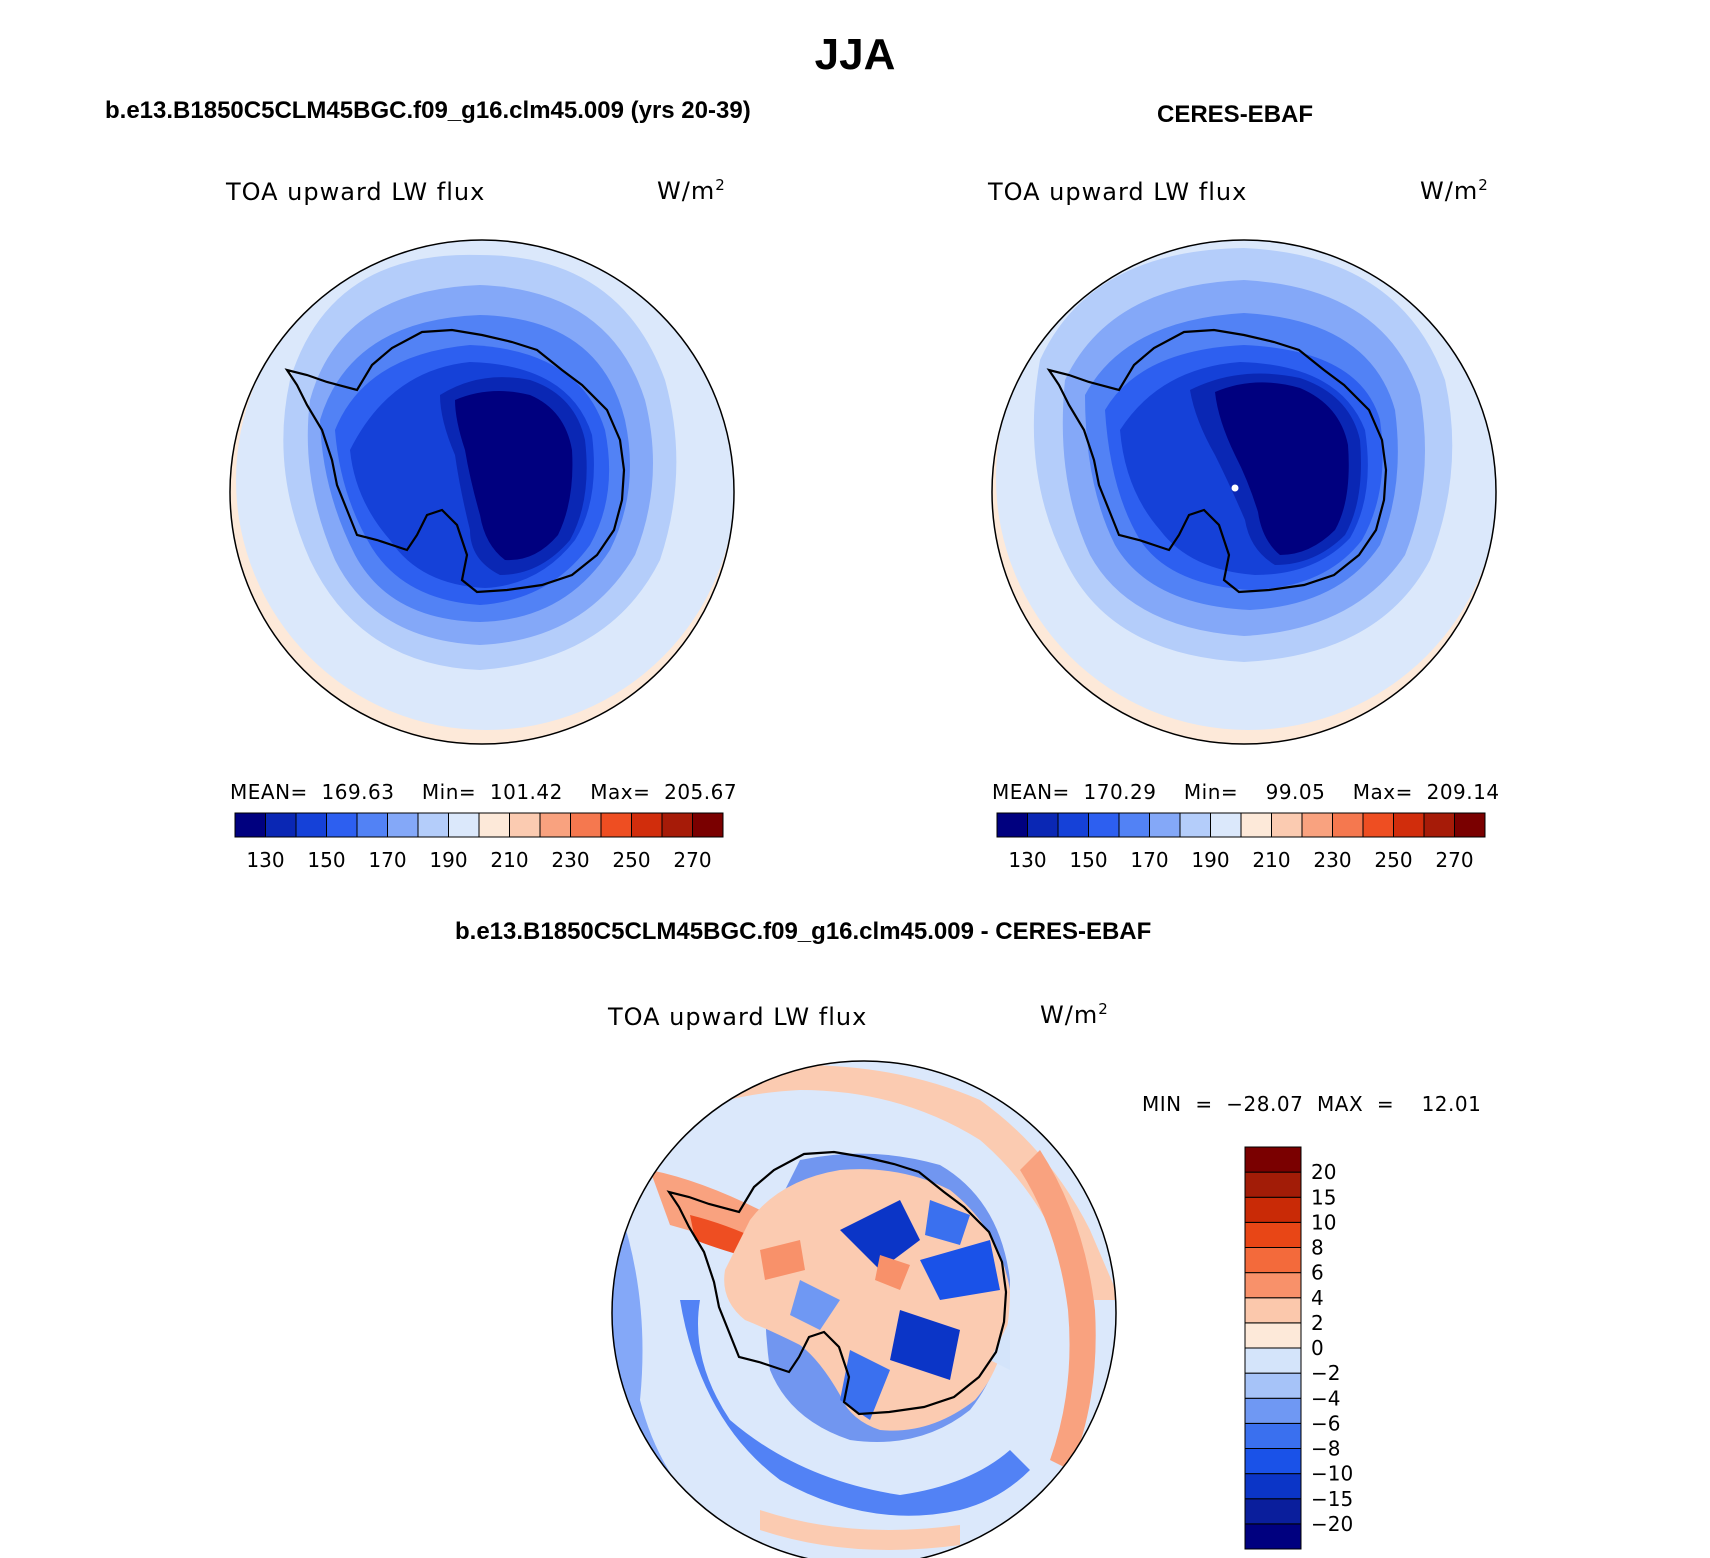 This screenshot has width=1710, height=1558. I want to click on colorbar-tick-label: 0, so click(1317, 1348).